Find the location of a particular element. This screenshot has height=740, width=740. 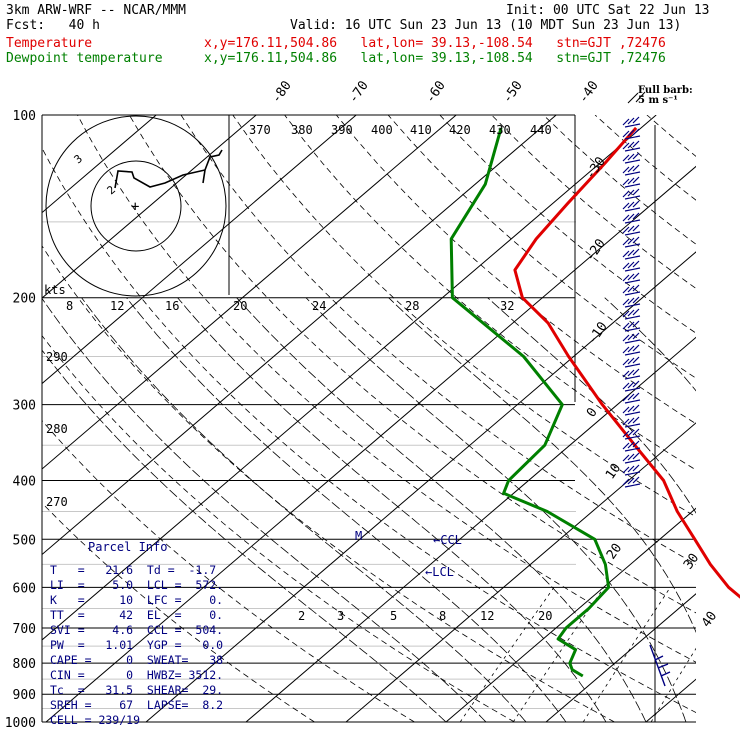

hodo-speed-label: 24 is located at coordinates (319, 306).